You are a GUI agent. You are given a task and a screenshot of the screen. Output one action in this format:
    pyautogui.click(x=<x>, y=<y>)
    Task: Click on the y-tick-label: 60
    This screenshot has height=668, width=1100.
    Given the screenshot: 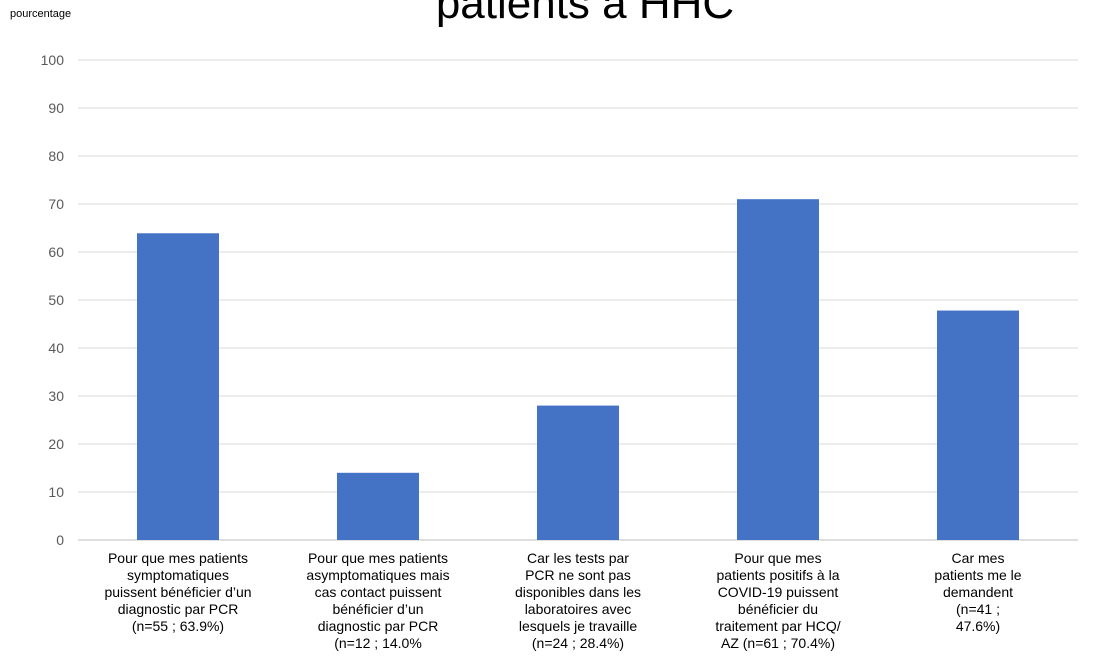 What is the action you would take?
    pyautogui.click(x=56, y=252)
    